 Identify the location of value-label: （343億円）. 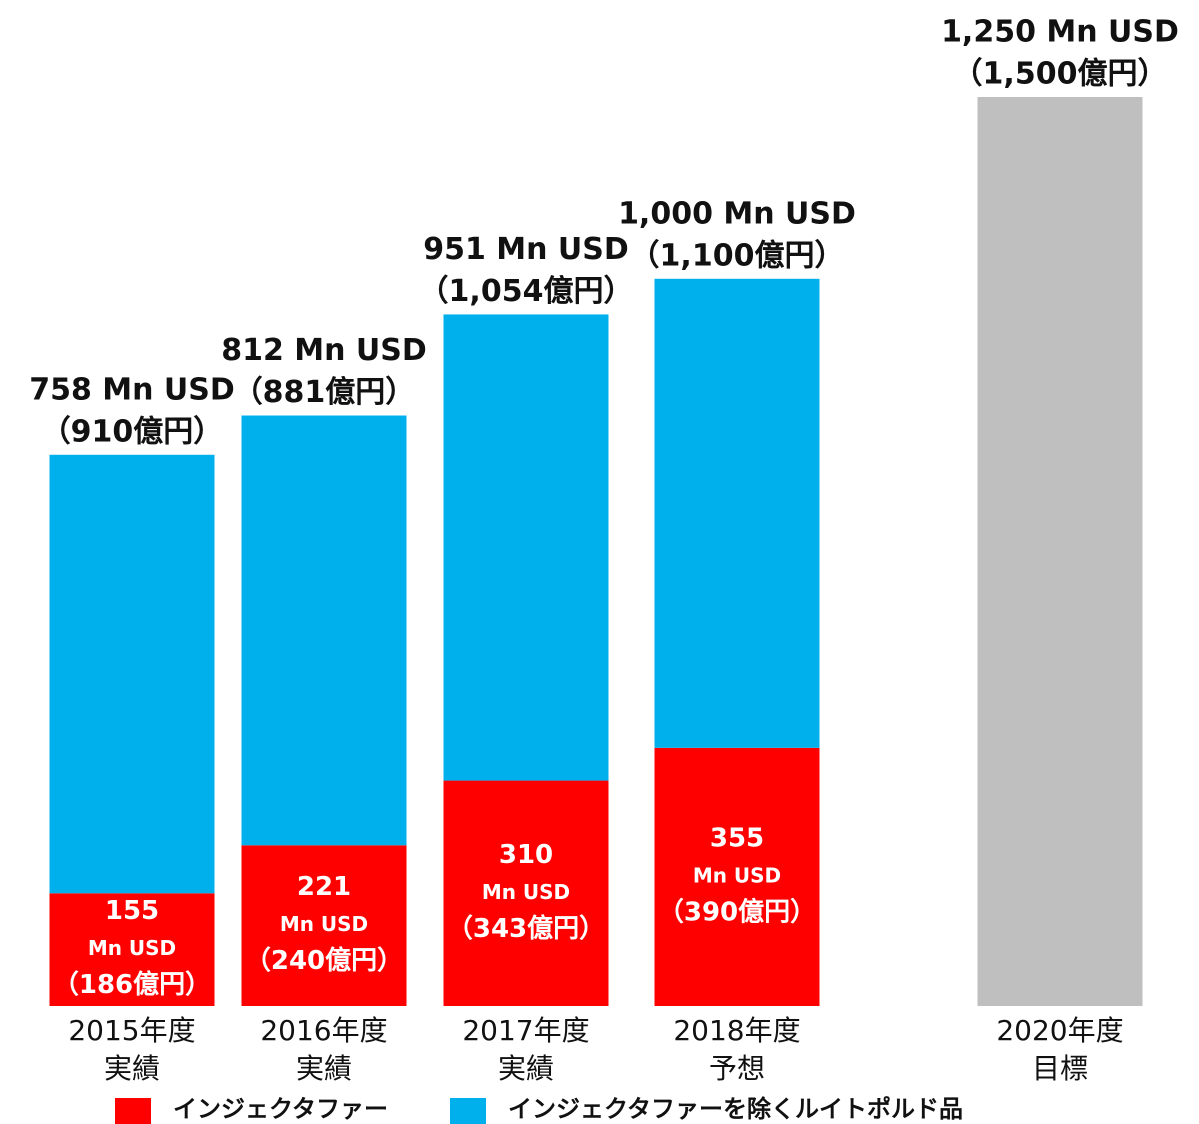
(526, 929).